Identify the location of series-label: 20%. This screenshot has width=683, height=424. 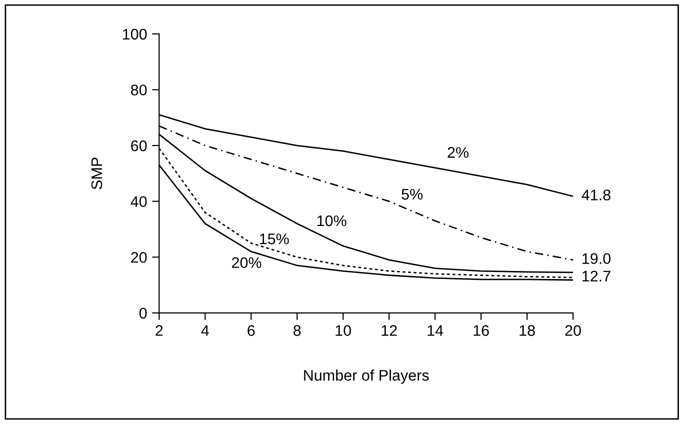
(247, 262).